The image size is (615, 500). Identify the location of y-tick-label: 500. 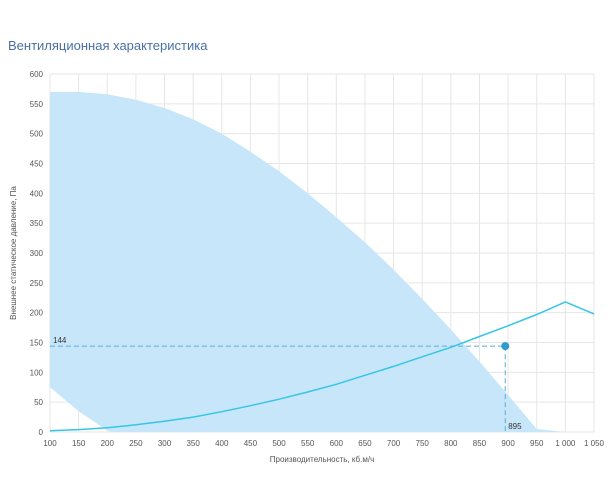
(37, 134).